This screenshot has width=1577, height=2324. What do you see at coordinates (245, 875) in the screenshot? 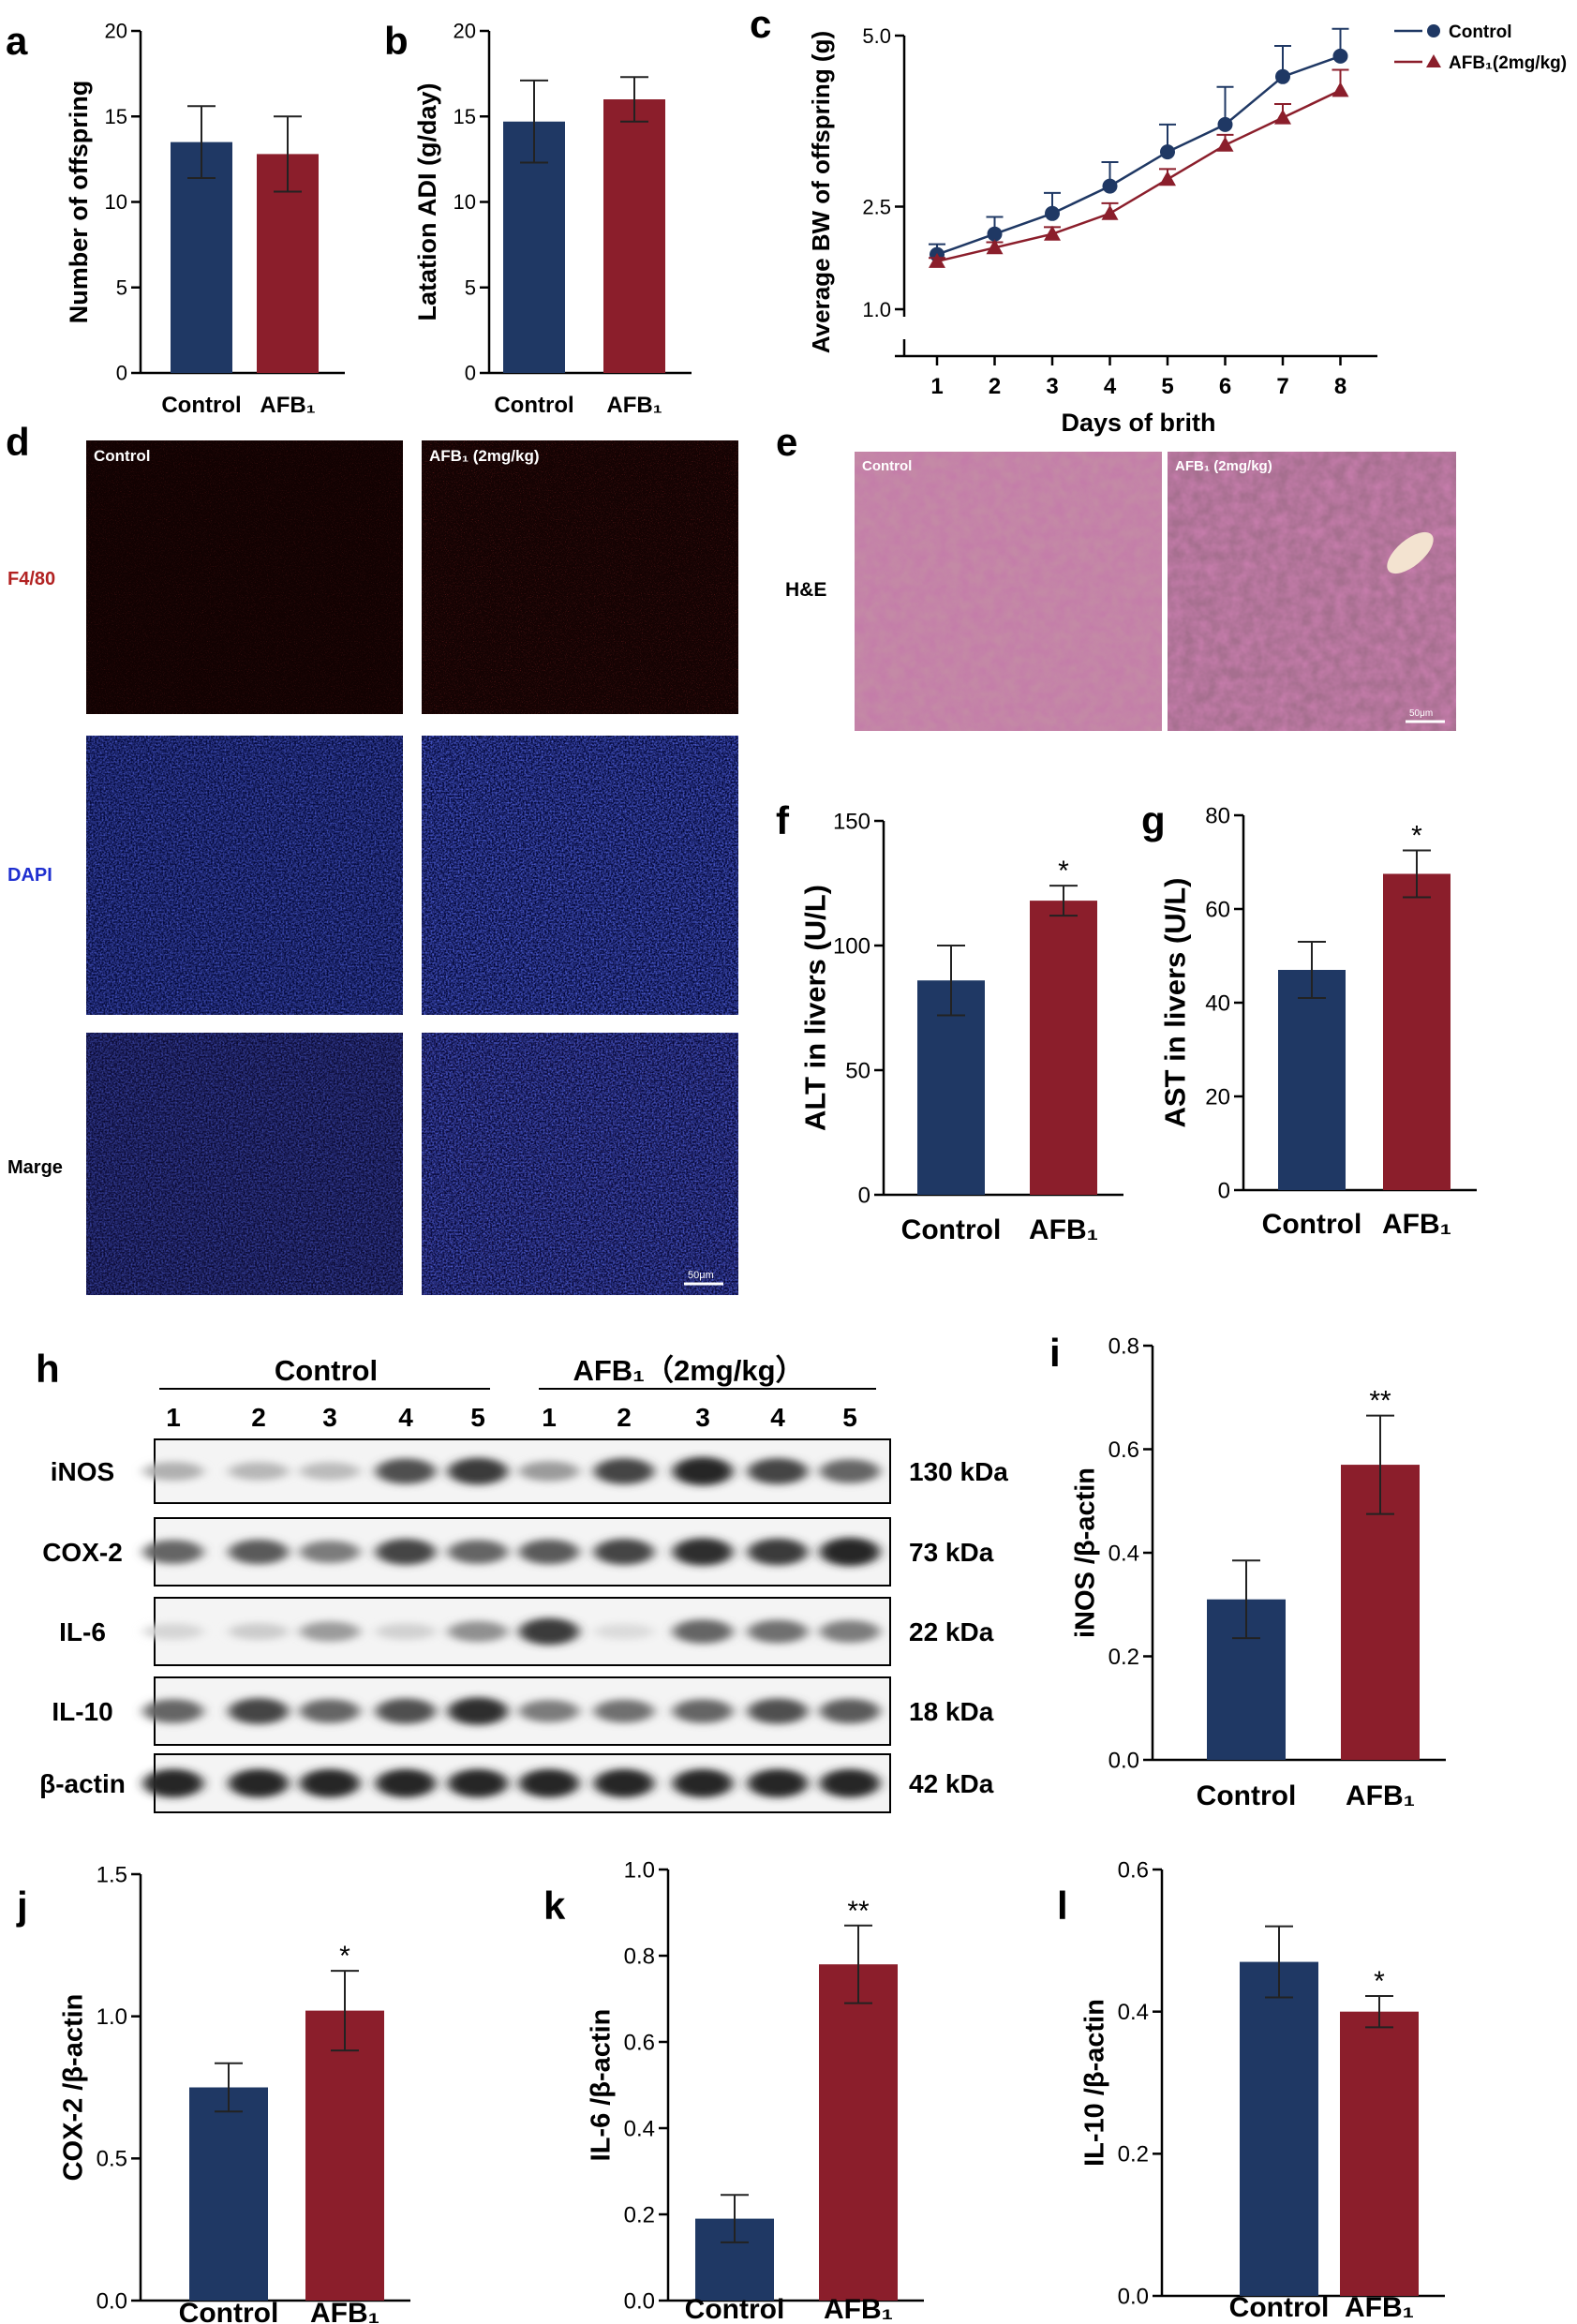
I see `if-noise-dapi-control` at bounding box center [245, 875].